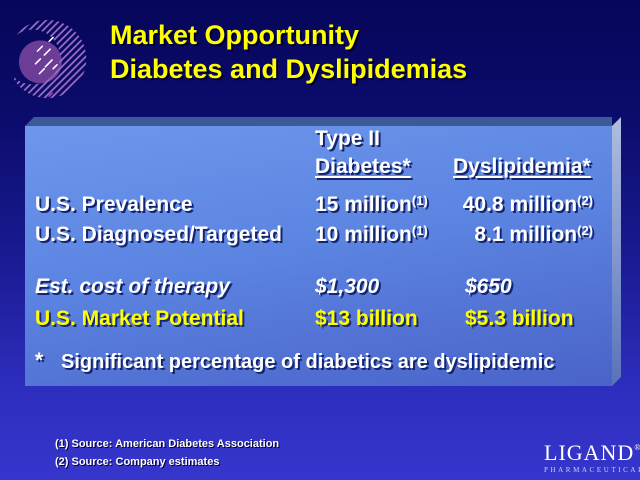 This screenshot has height=480, width=640. I want to click on panel-right-bevel, so click(616, 251).